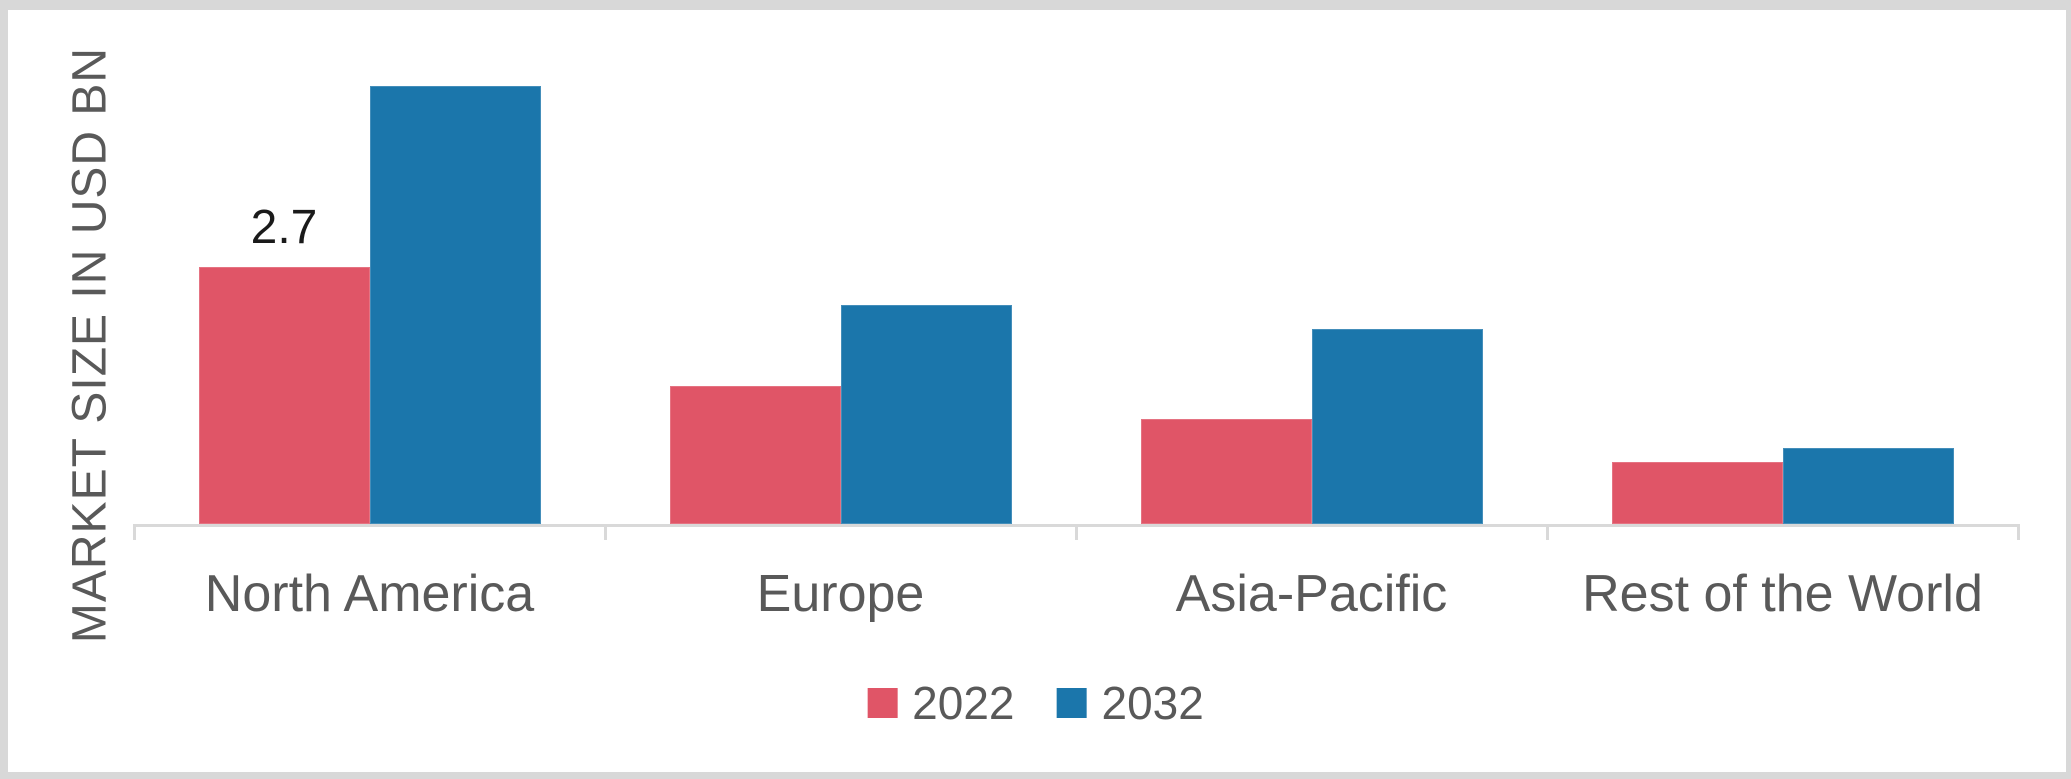  Describe the element at coordinates (1071, 703) in the screenshot. I see `legend-swatch-2032-icon` at that location.